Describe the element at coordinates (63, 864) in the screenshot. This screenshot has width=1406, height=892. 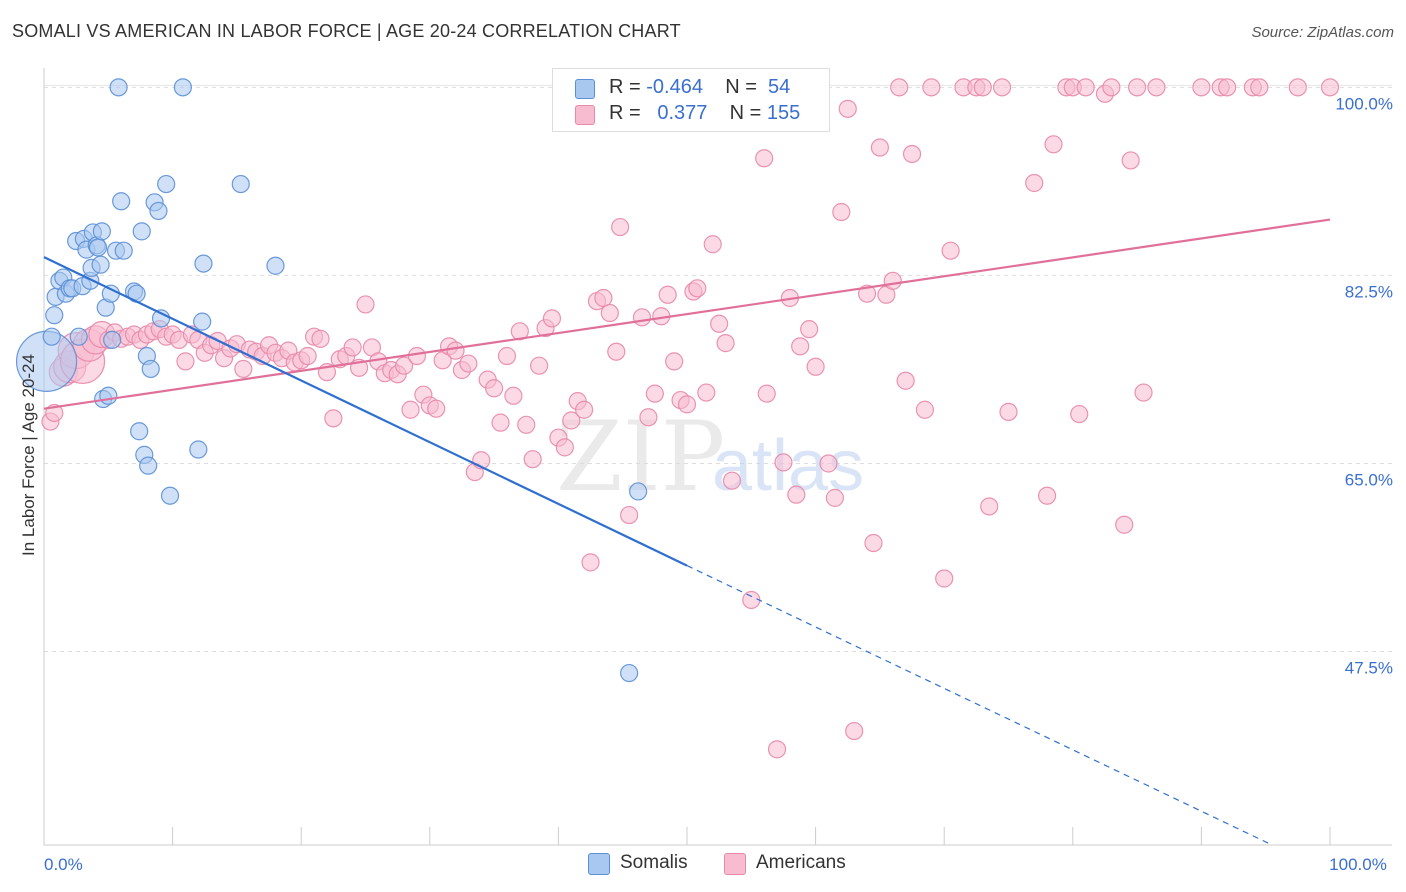
I see `x-tick-label-0: 0.0%` at that location.